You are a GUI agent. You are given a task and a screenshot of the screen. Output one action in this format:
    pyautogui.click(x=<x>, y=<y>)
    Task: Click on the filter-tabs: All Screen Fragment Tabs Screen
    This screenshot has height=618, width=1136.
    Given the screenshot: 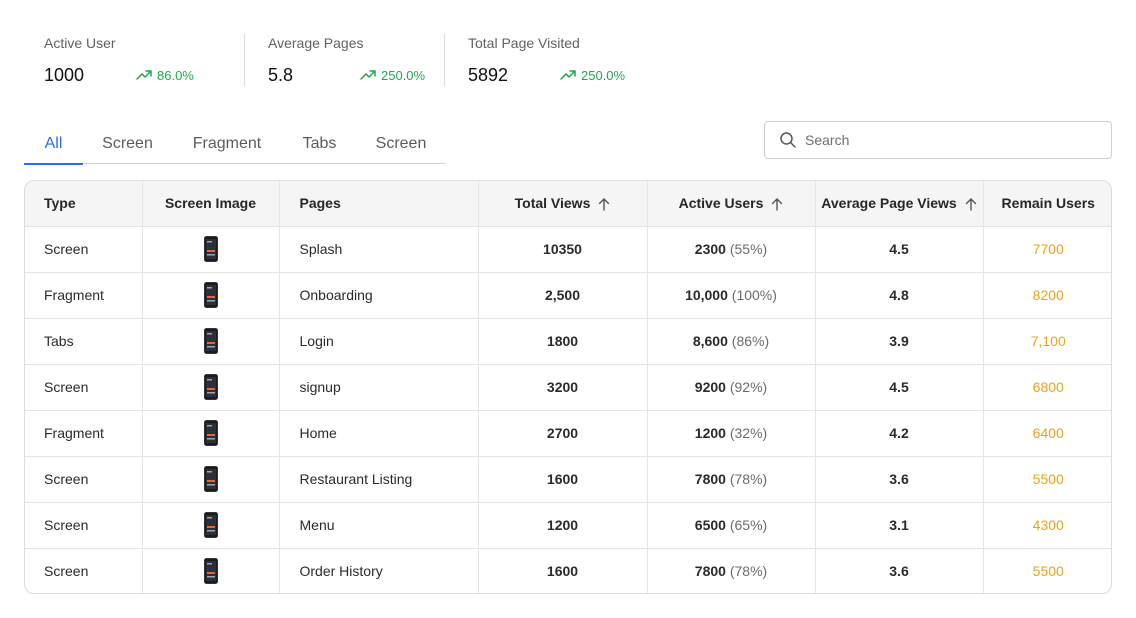 What is the action you would take?
    pyautogui.click(x=234, y=144)
    